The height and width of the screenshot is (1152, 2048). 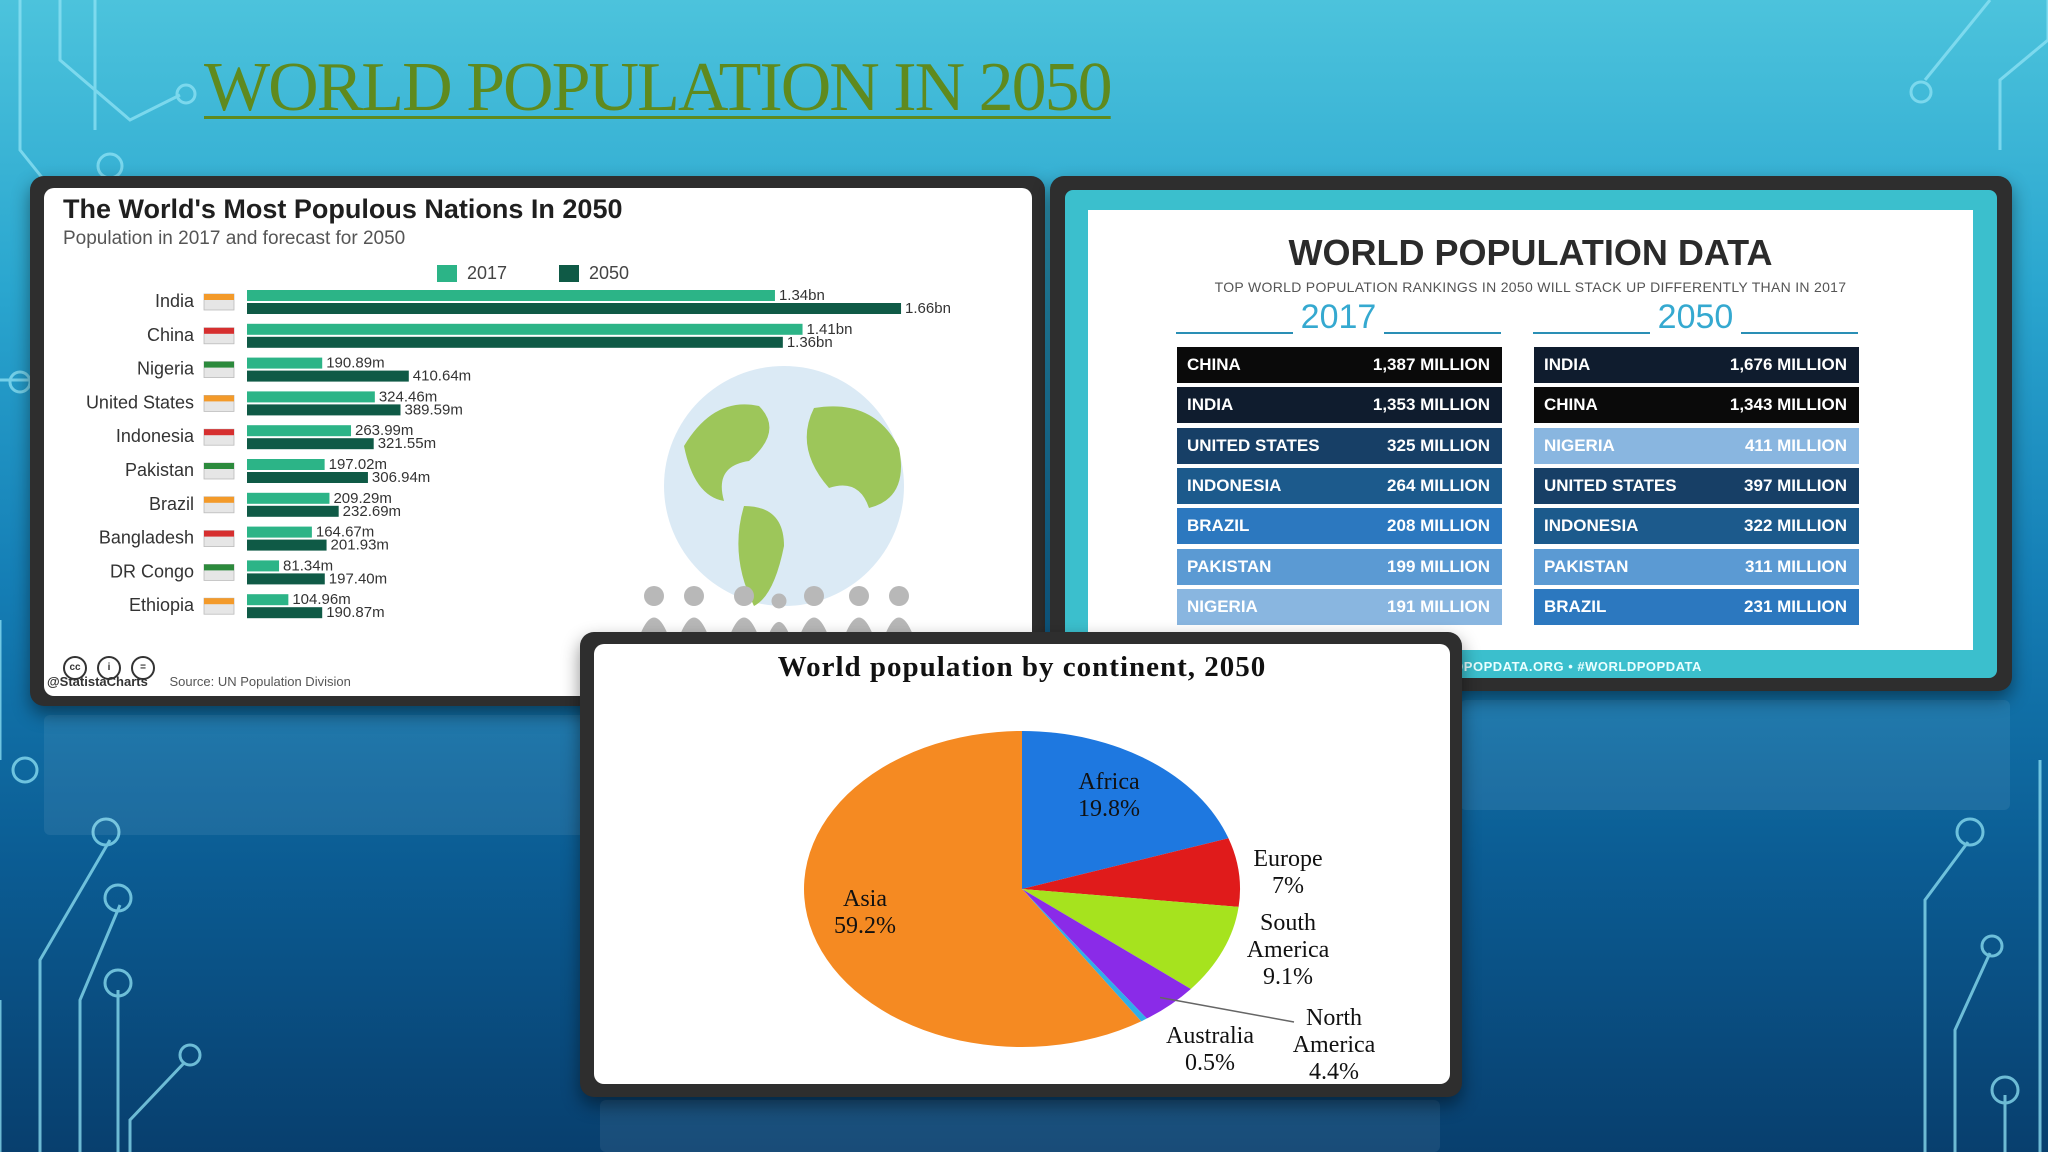 I want to click on bar-2017-ethiopia, so click(x=268, y=600).